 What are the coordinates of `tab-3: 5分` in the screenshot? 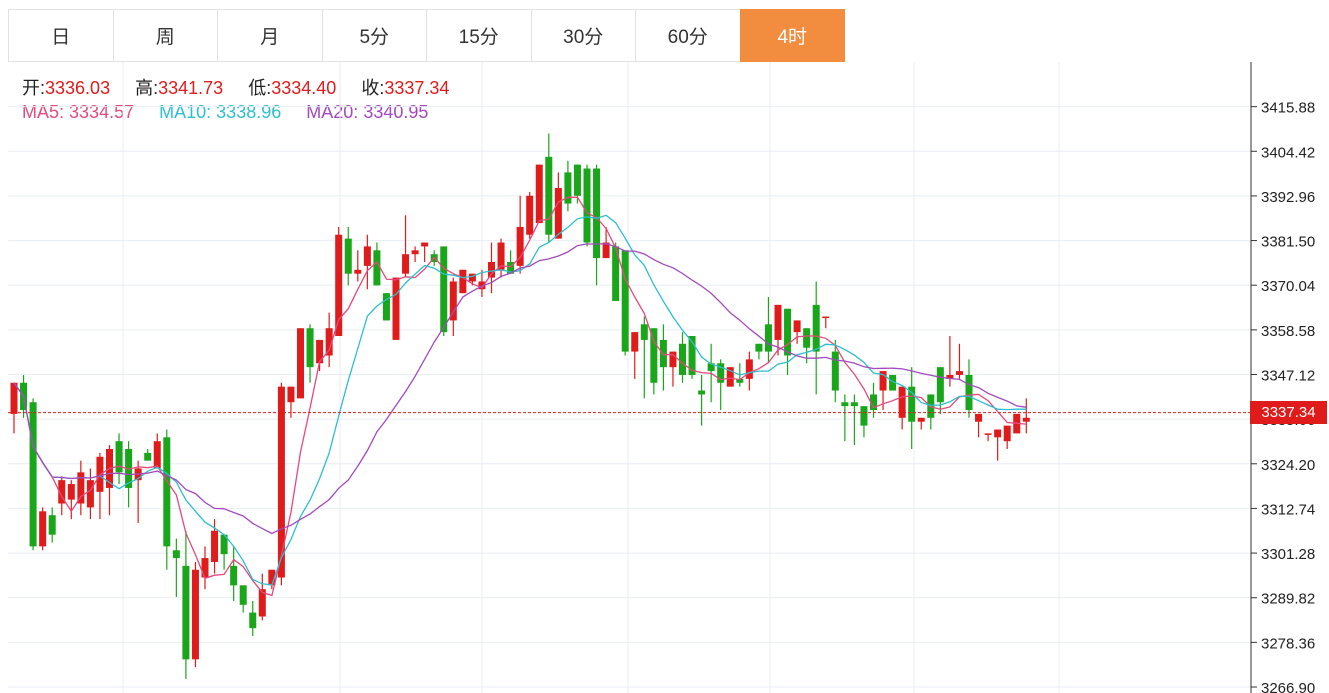 It's located at (374, 35).